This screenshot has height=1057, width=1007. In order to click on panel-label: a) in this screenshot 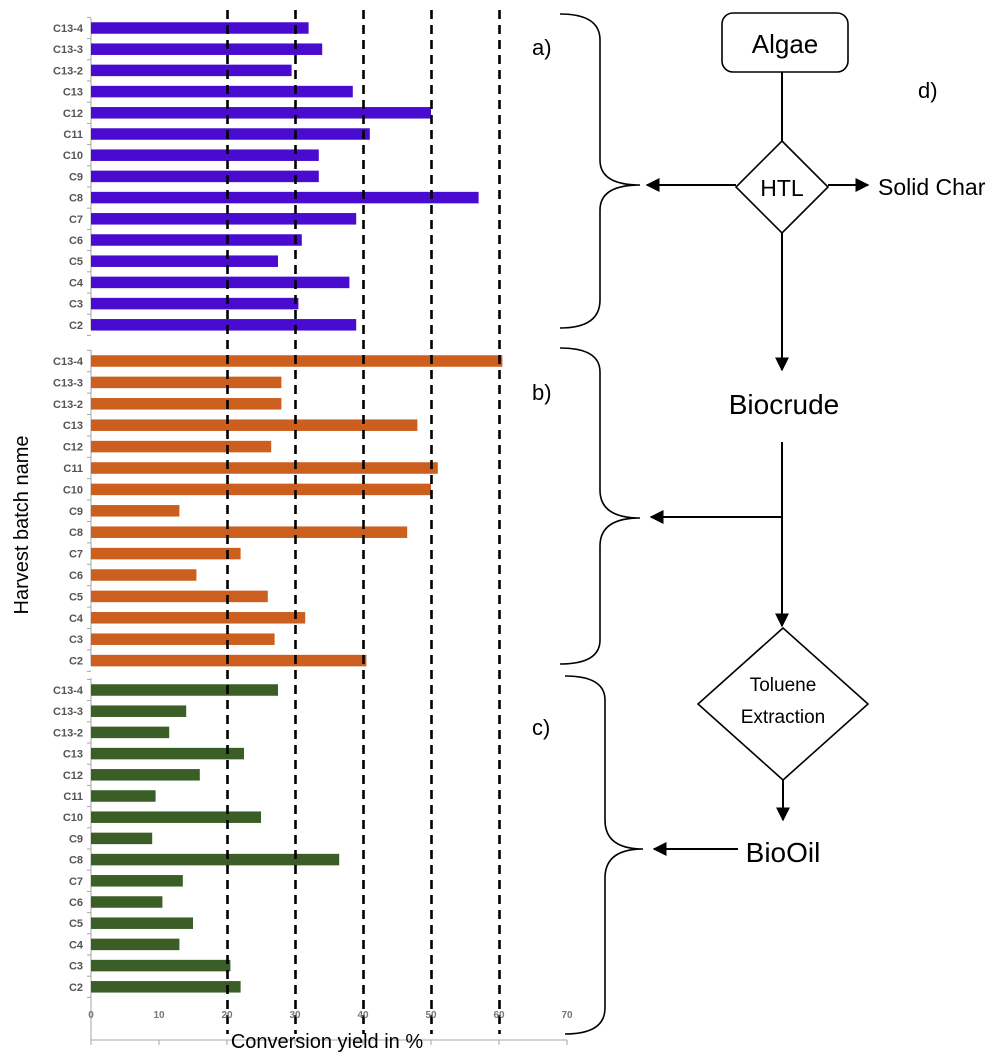, I will do `click(542, 47)`.